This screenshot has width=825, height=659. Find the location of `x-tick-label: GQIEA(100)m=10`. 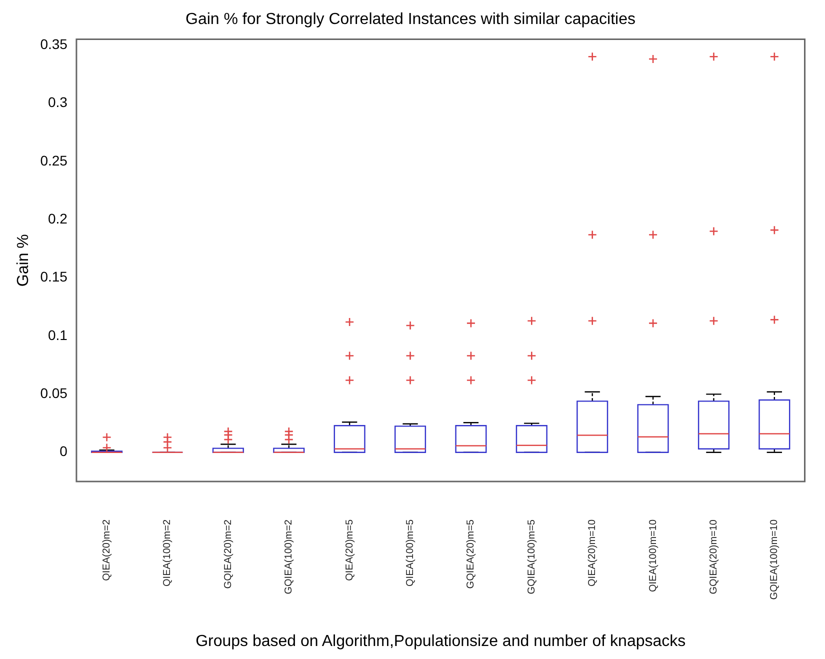

x-tick-label: GQIEA(100)m=10 is located at coordinates (774, 559).